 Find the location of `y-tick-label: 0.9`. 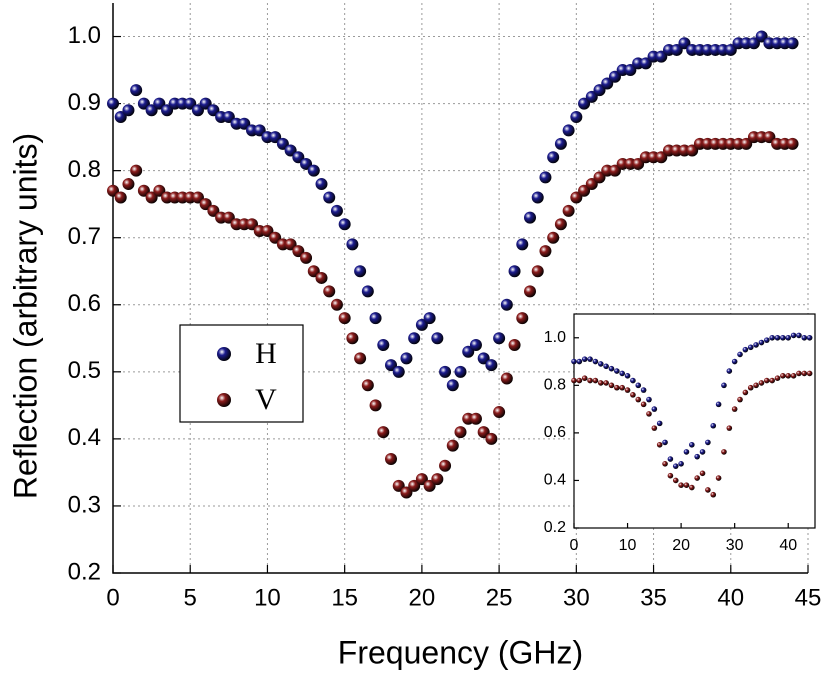

y-tick-label: 0.9 is located at coordinates (84, 102).